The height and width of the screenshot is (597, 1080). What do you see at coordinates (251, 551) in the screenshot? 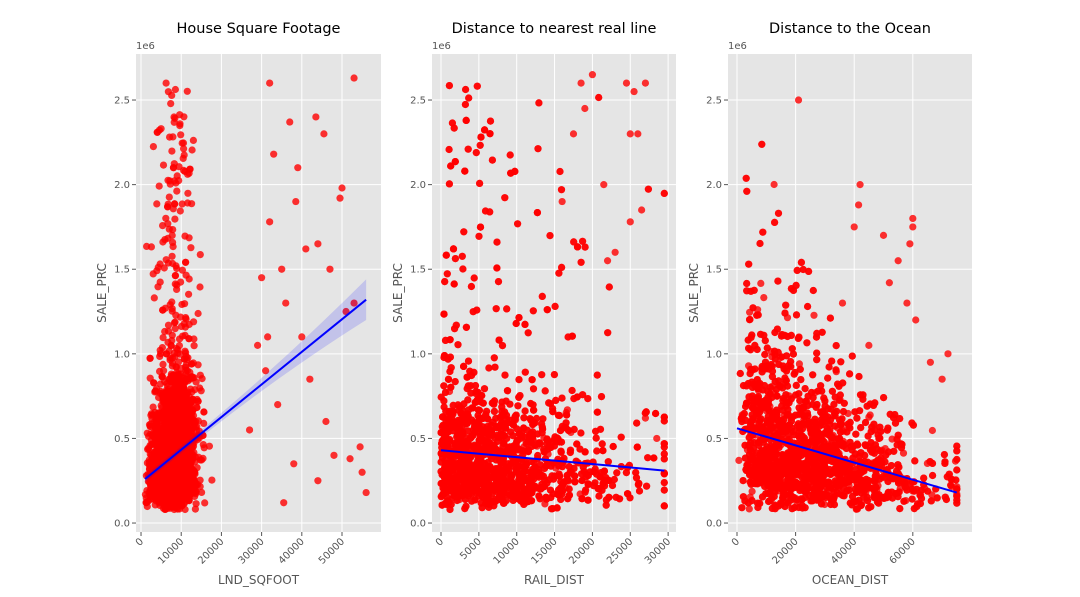
I see `x-tick-label: 30000` at bounding box center [251, 551].